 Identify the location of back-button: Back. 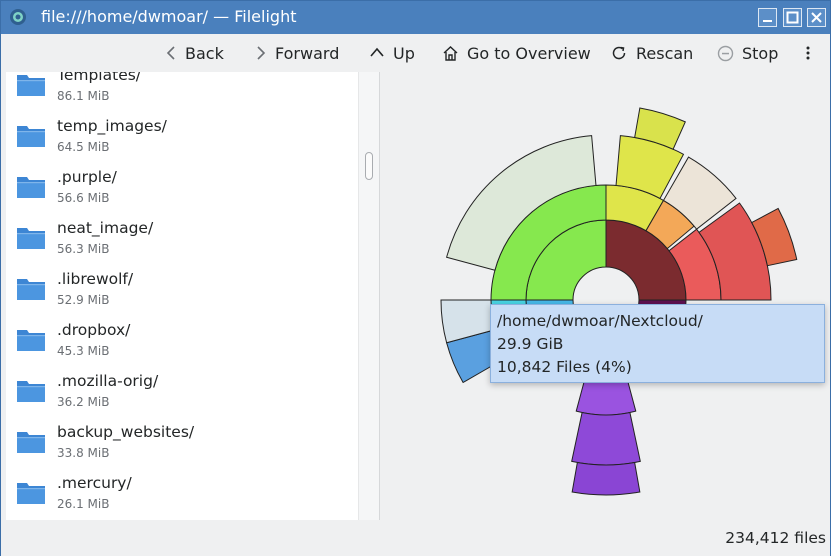
(194, 53).